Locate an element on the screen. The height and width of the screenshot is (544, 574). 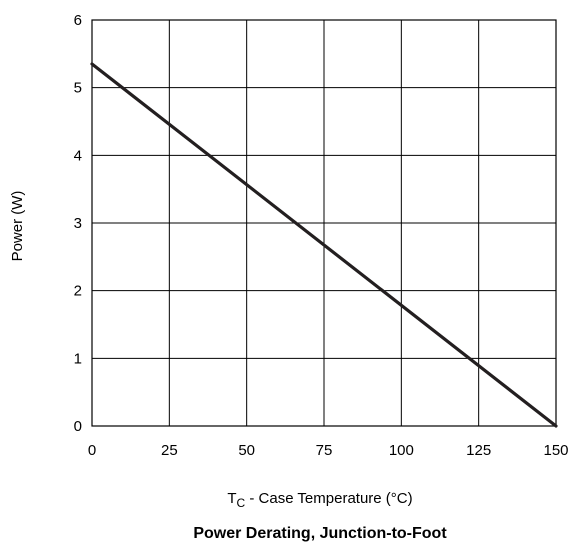
x-tick-label: 25 is located at coordinates (169, 450).